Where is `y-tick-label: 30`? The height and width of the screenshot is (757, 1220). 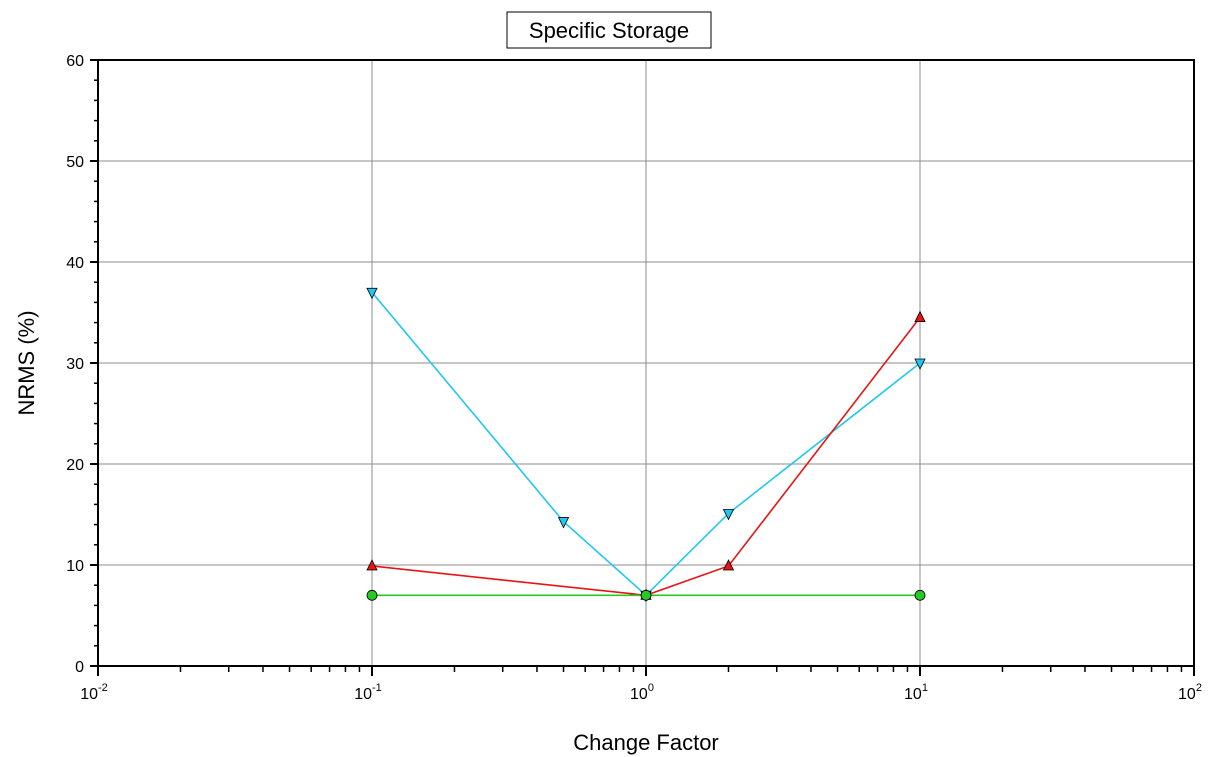
y-tick-label: 30 is located at coordinates (75, 364).